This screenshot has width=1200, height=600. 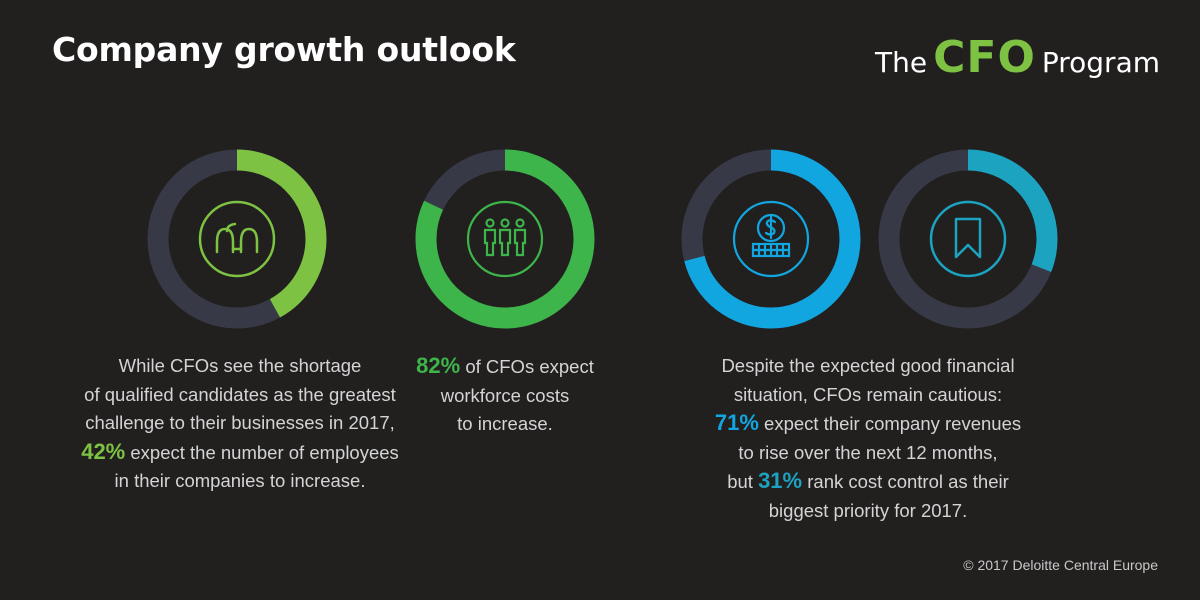 I want to click on caption-line: in their companies to increase., so click(x=240, y=480).